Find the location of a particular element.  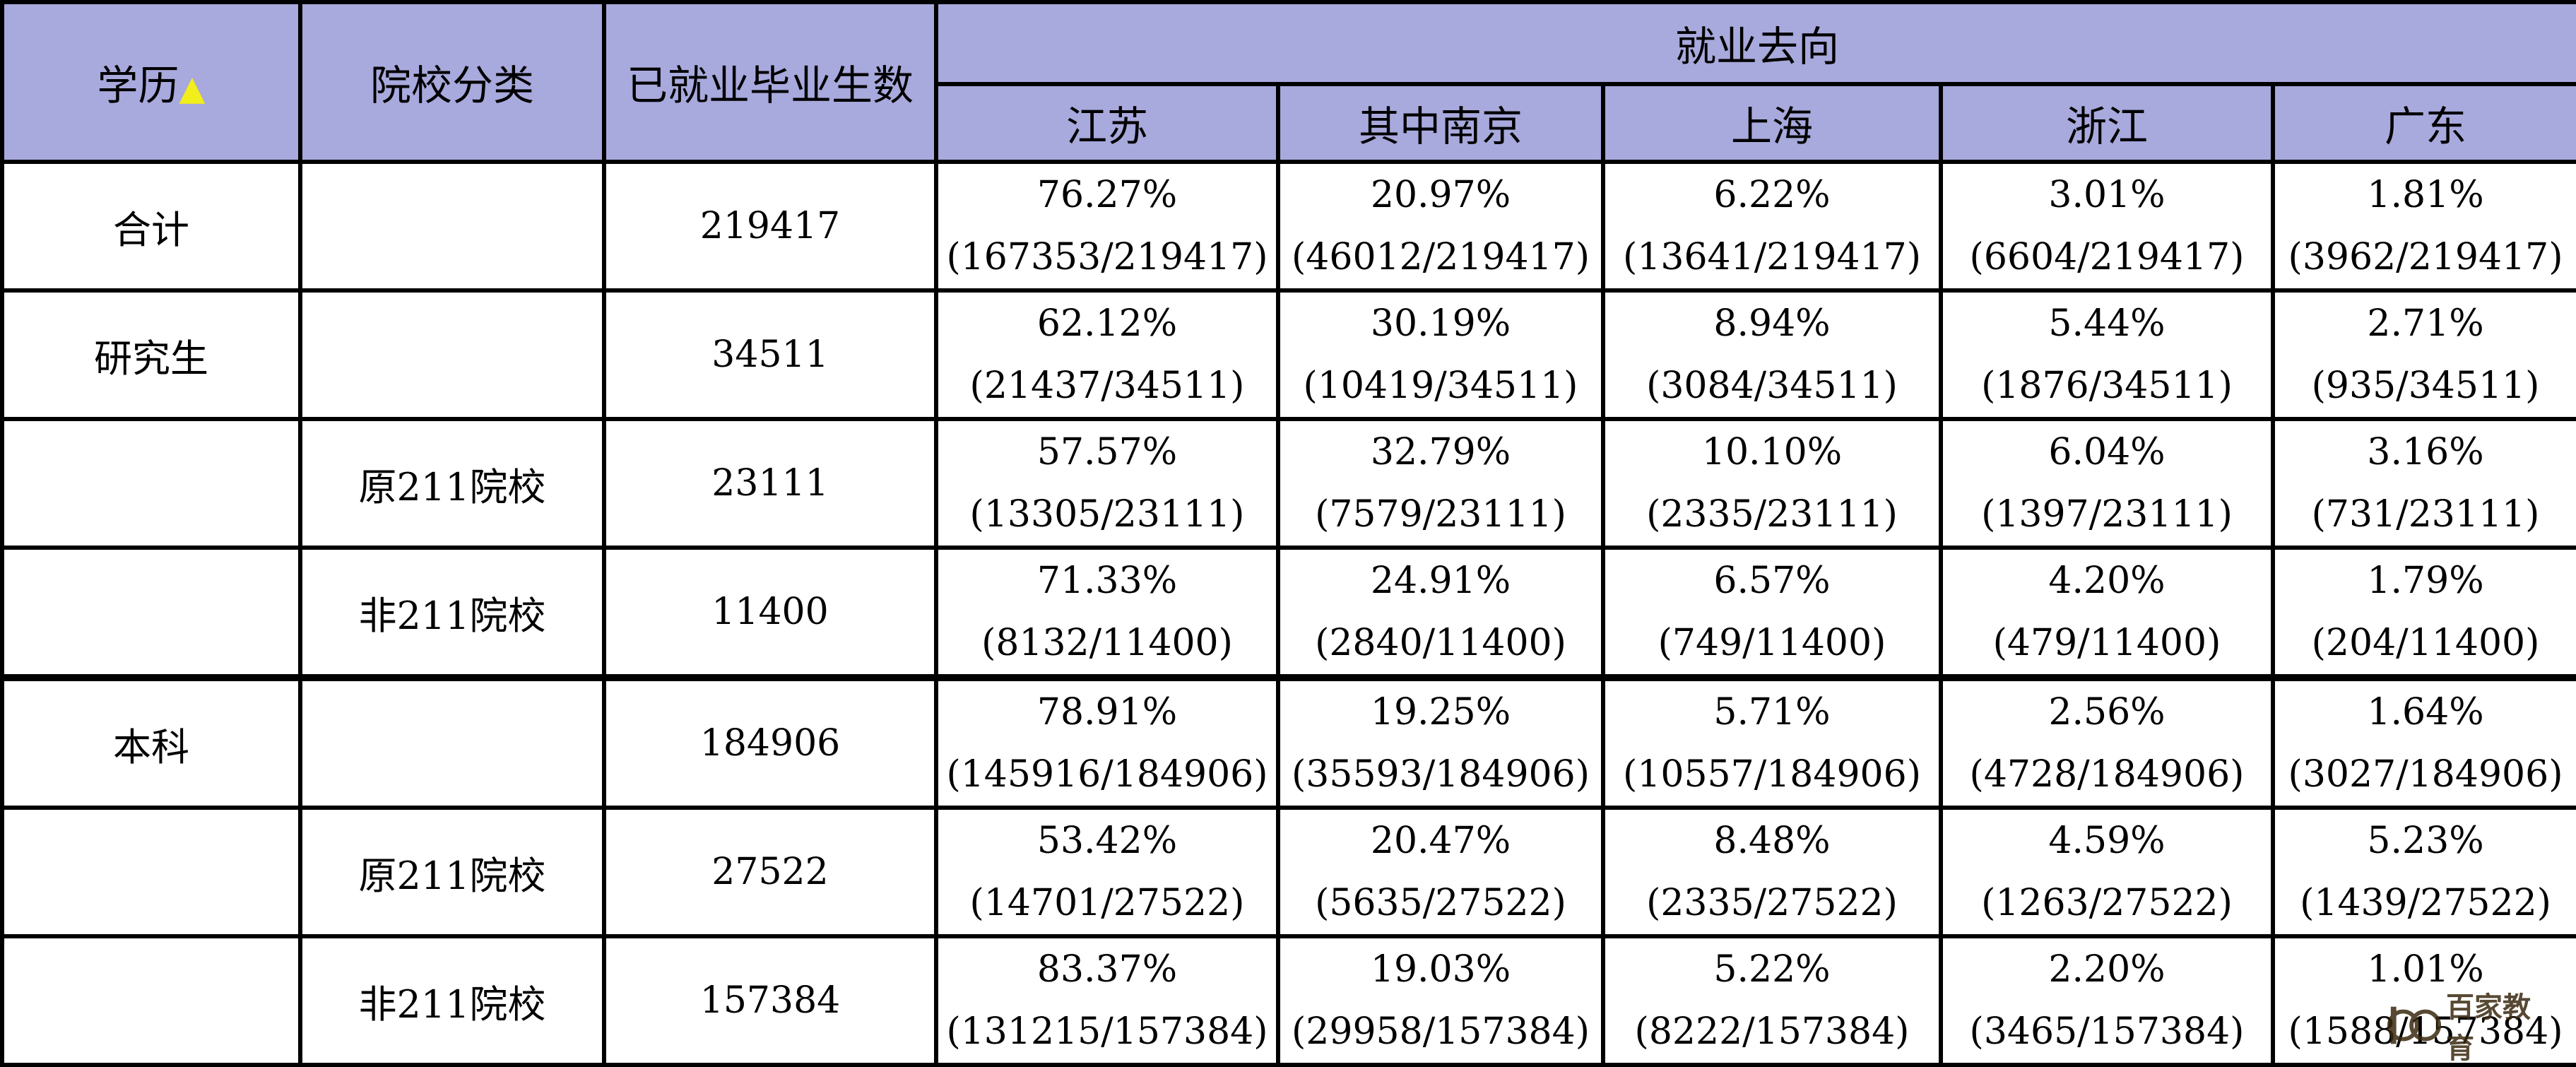

destination-cell: 20.97% (46012/219417) is located at coordinates (1440, 226).